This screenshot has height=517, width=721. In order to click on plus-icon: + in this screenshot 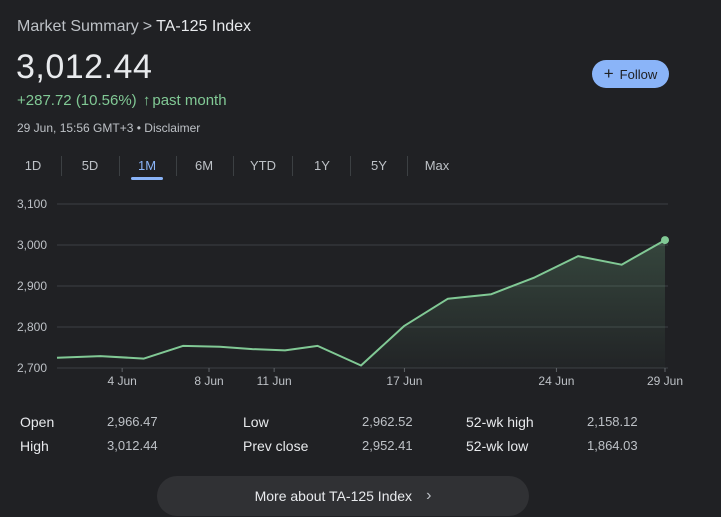, I will do `click(608, 73)`.